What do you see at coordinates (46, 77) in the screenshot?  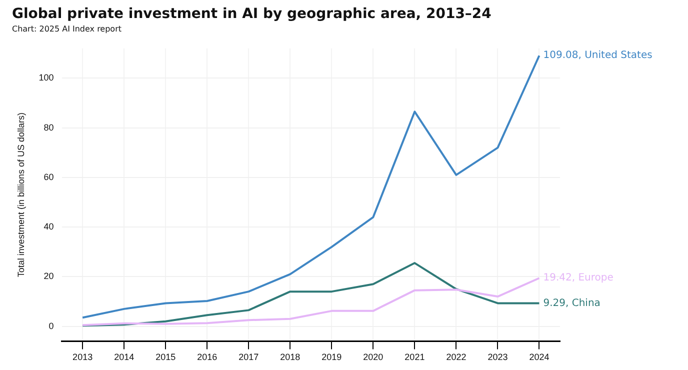 I see `y-tick-label: 100` at bounding box center [46, 77].